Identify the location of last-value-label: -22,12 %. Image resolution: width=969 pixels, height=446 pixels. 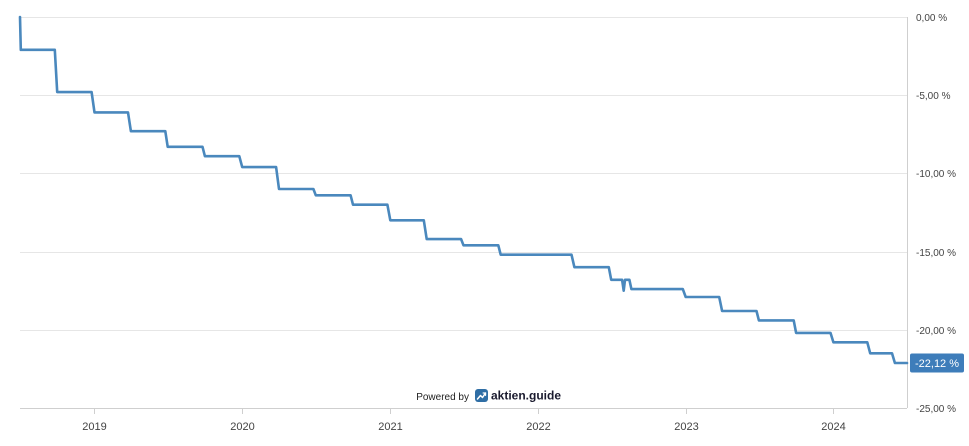
(937, 364).